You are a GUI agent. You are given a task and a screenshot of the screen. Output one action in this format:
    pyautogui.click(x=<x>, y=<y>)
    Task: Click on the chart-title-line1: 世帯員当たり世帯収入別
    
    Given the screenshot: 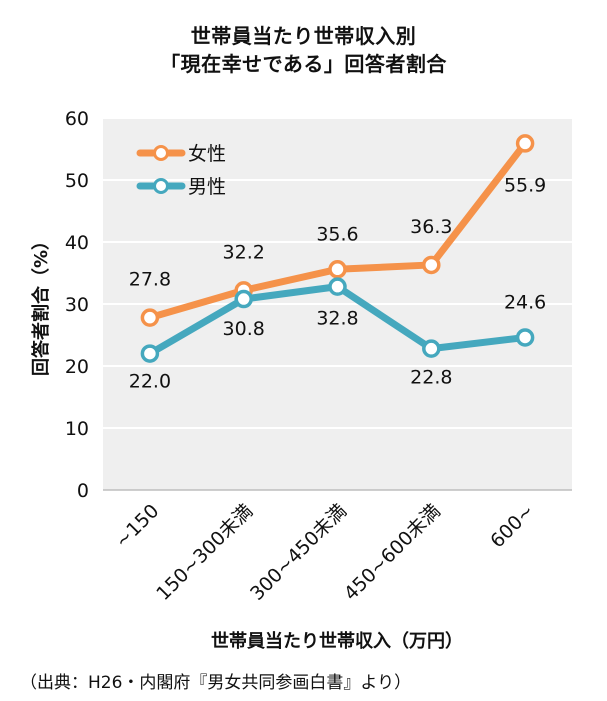 What is the action you would take?
    pyautogui.click(x=303, y=36)
    